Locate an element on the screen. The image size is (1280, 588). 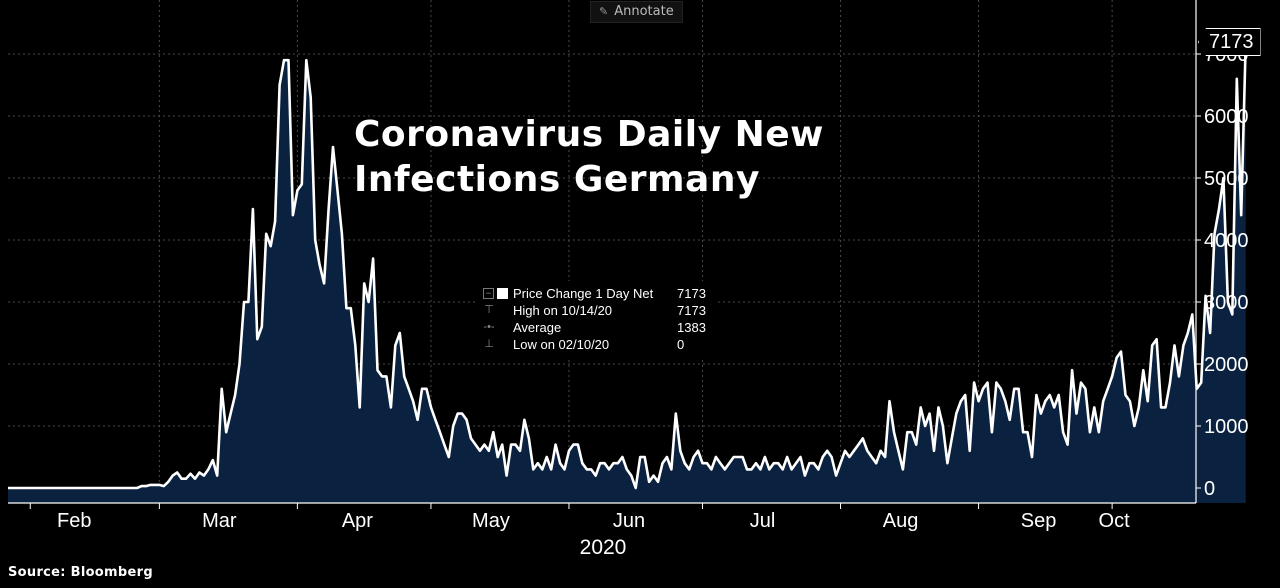
average-marker-icon: -•- is located at coordinates (489, 327).